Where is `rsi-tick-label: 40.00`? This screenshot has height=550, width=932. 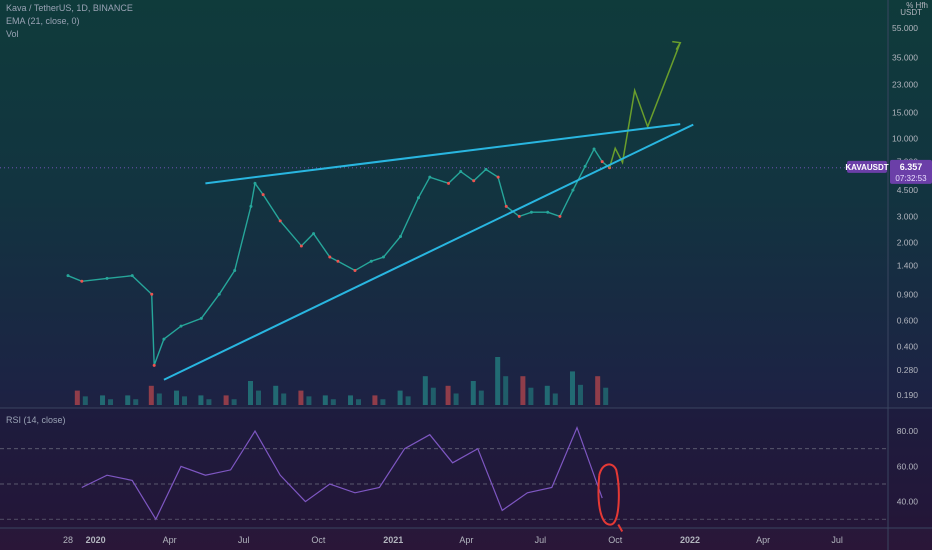
rsi-tick-label: 40.00 is located at coordinates (908, 502).